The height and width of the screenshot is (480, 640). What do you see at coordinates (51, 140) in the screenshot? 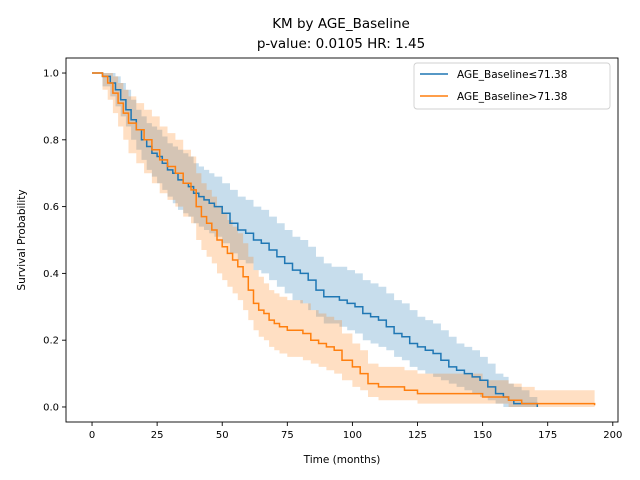
I see `y-tick-label: 0.8` at bounding box center [51, 140].